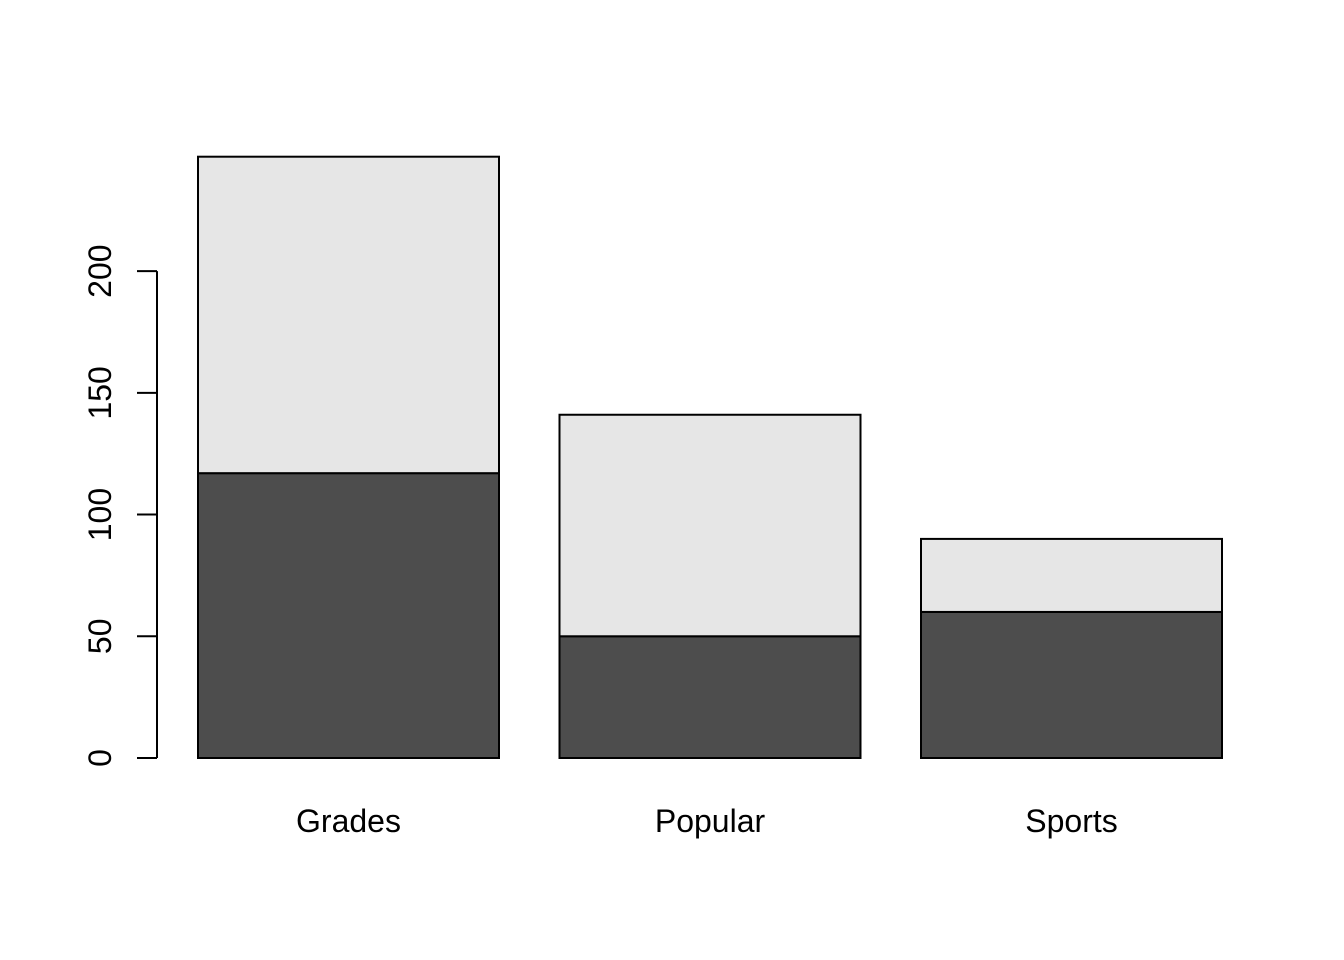 This screenshot has height=960, width=1344. I want to click on x-tick-label-sports: Sports, so click(1071, 821).